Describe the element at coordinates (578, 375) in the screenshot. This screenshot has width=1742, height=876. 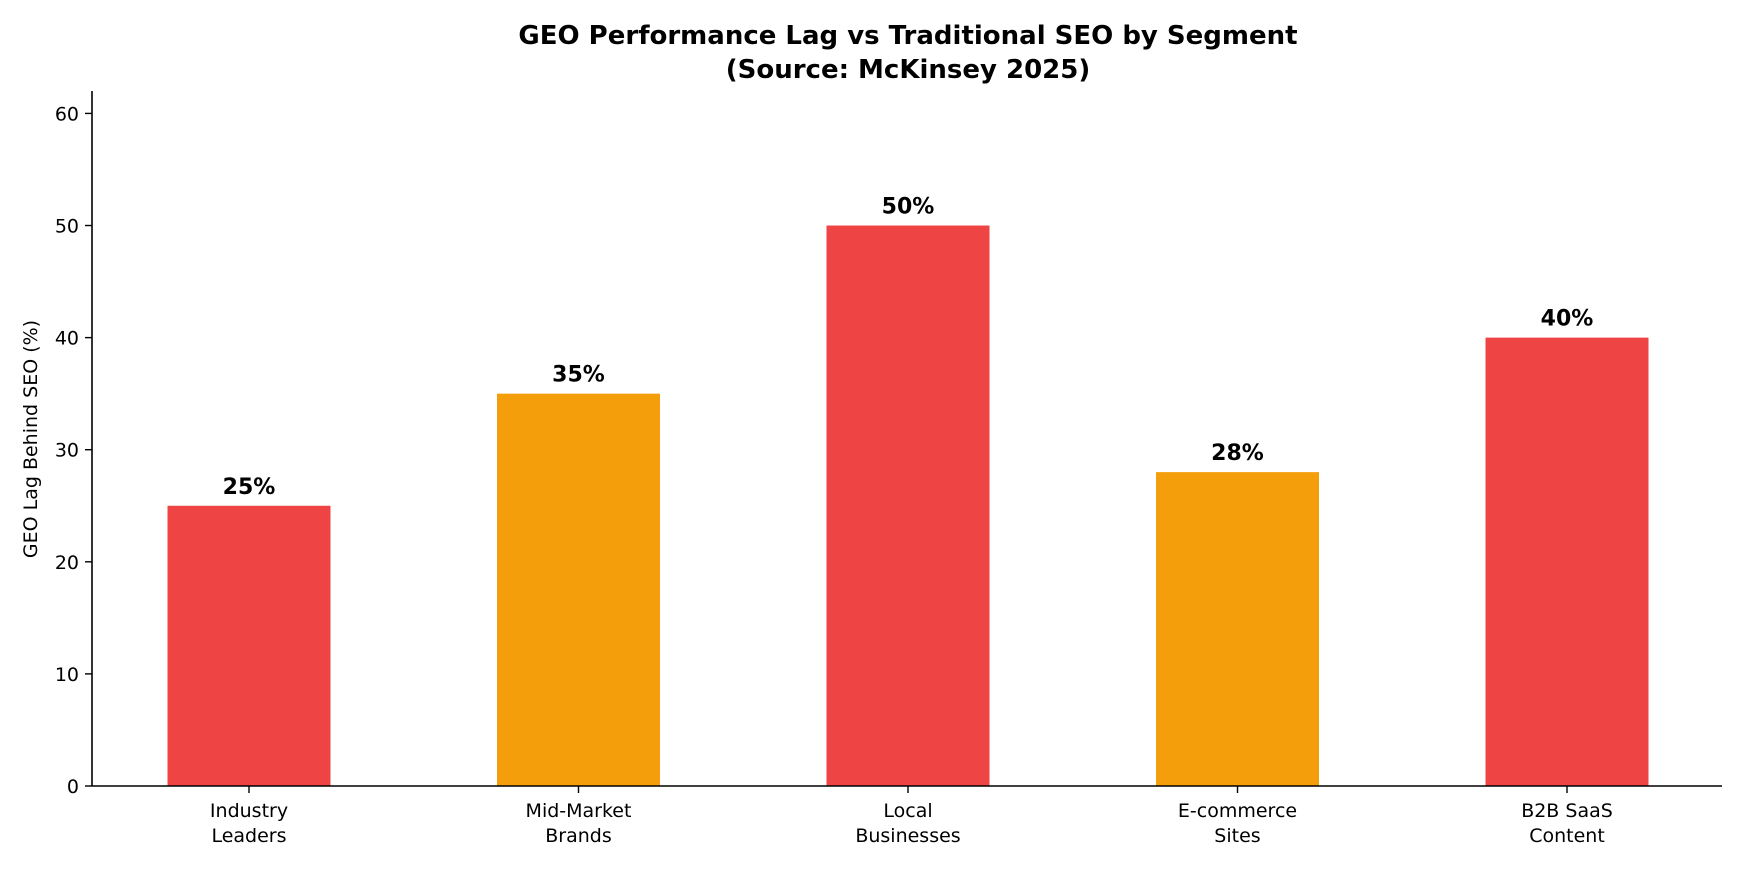
I see `bar-value-label: 35%` at that location.